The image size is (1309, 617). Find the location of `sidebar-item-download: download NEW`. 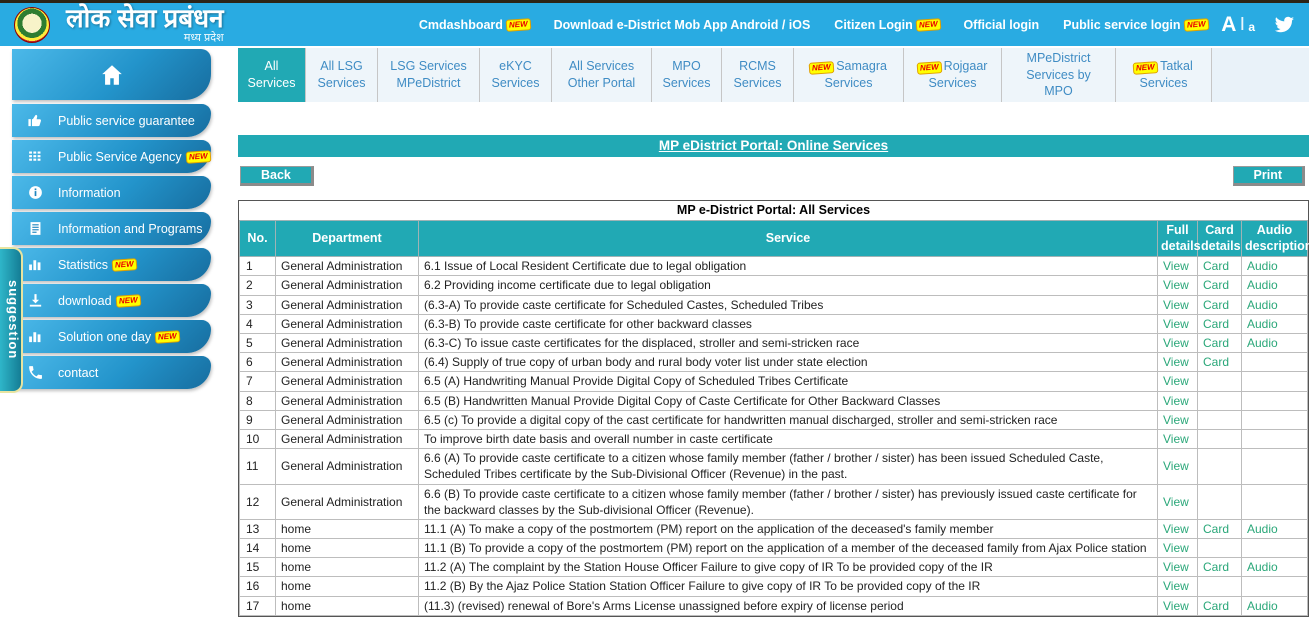

sidebar-item-download: download NEW is located at coordinates (111, 300).